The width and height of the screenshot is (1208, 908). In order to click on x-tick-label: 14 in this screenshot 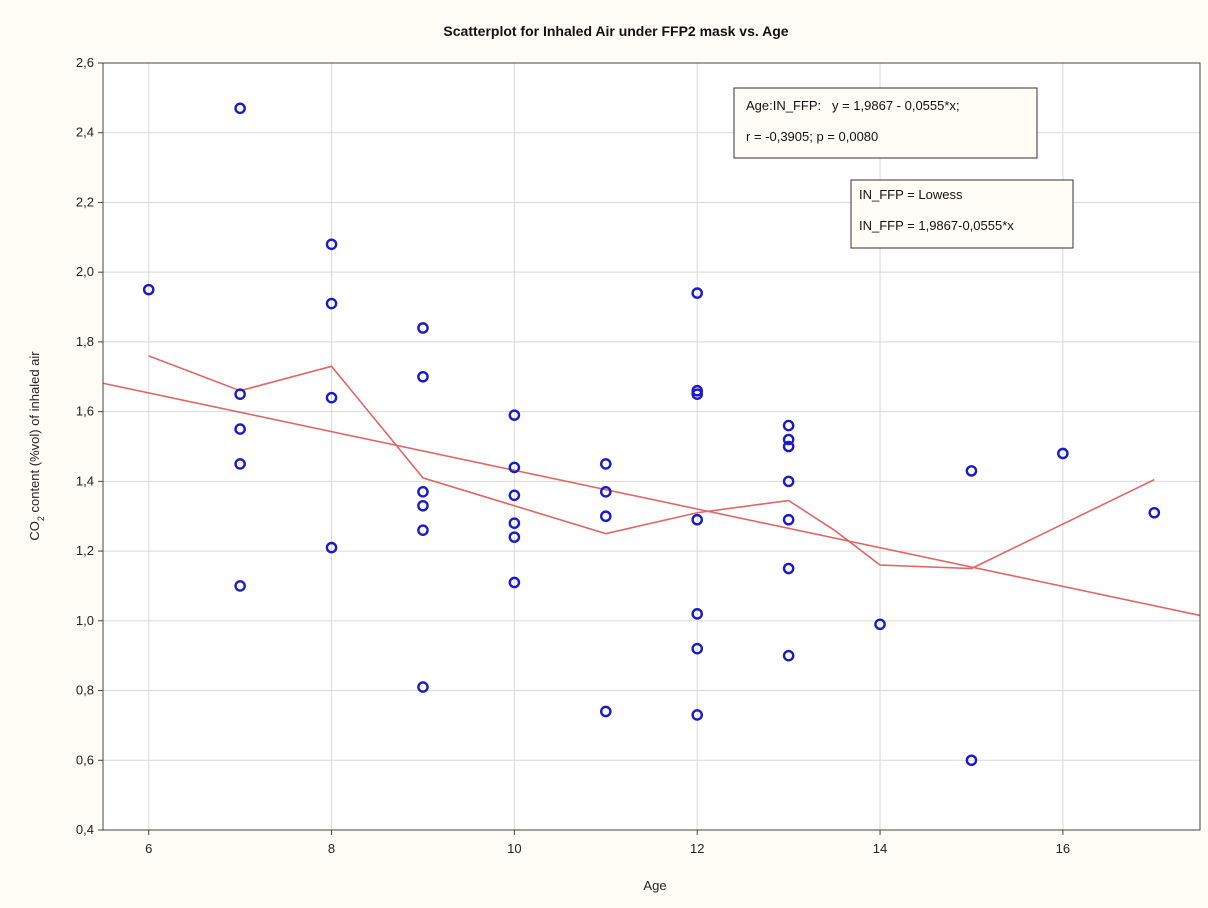, I will do `click(880, 848)`.